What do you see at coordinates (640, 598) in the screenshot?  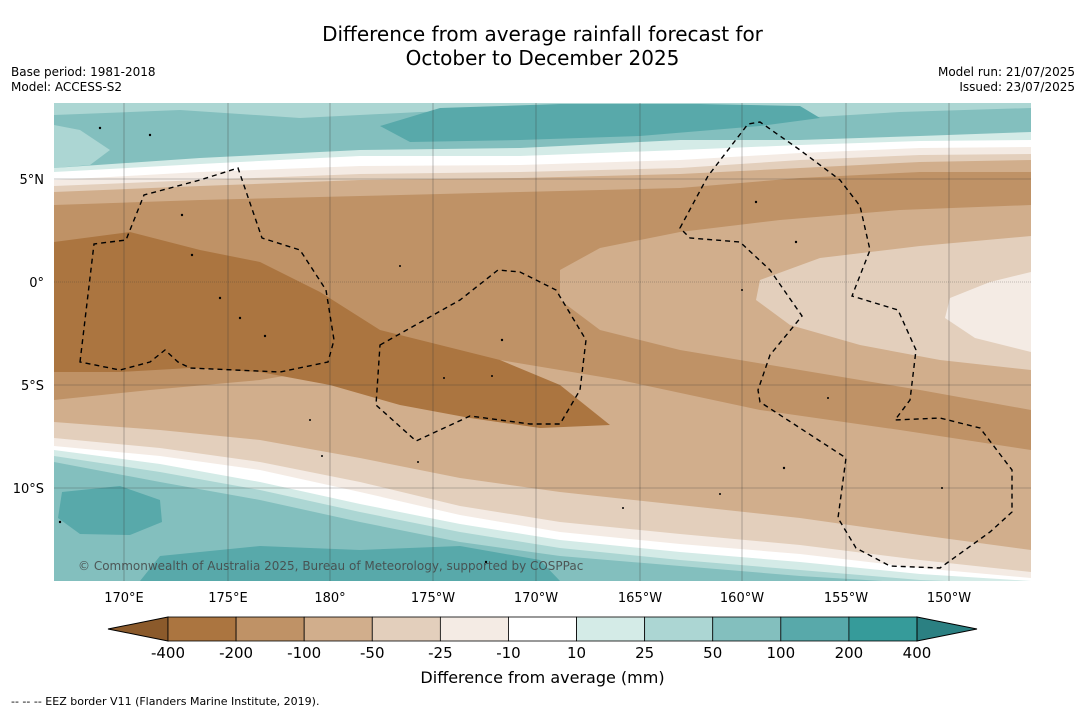 I see `lon-label: 165°W` at bounding box center [640, 598].